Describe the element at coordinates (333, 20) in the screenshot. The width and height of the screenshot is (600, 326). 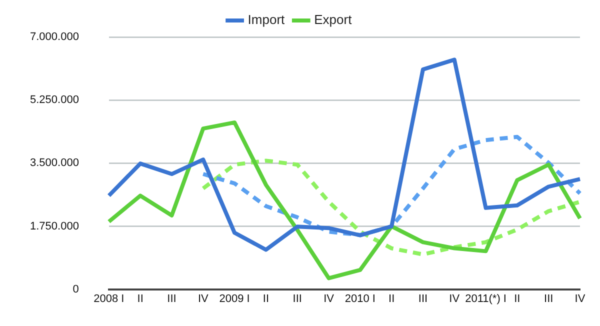
I see `legend-label: Export` at that location.